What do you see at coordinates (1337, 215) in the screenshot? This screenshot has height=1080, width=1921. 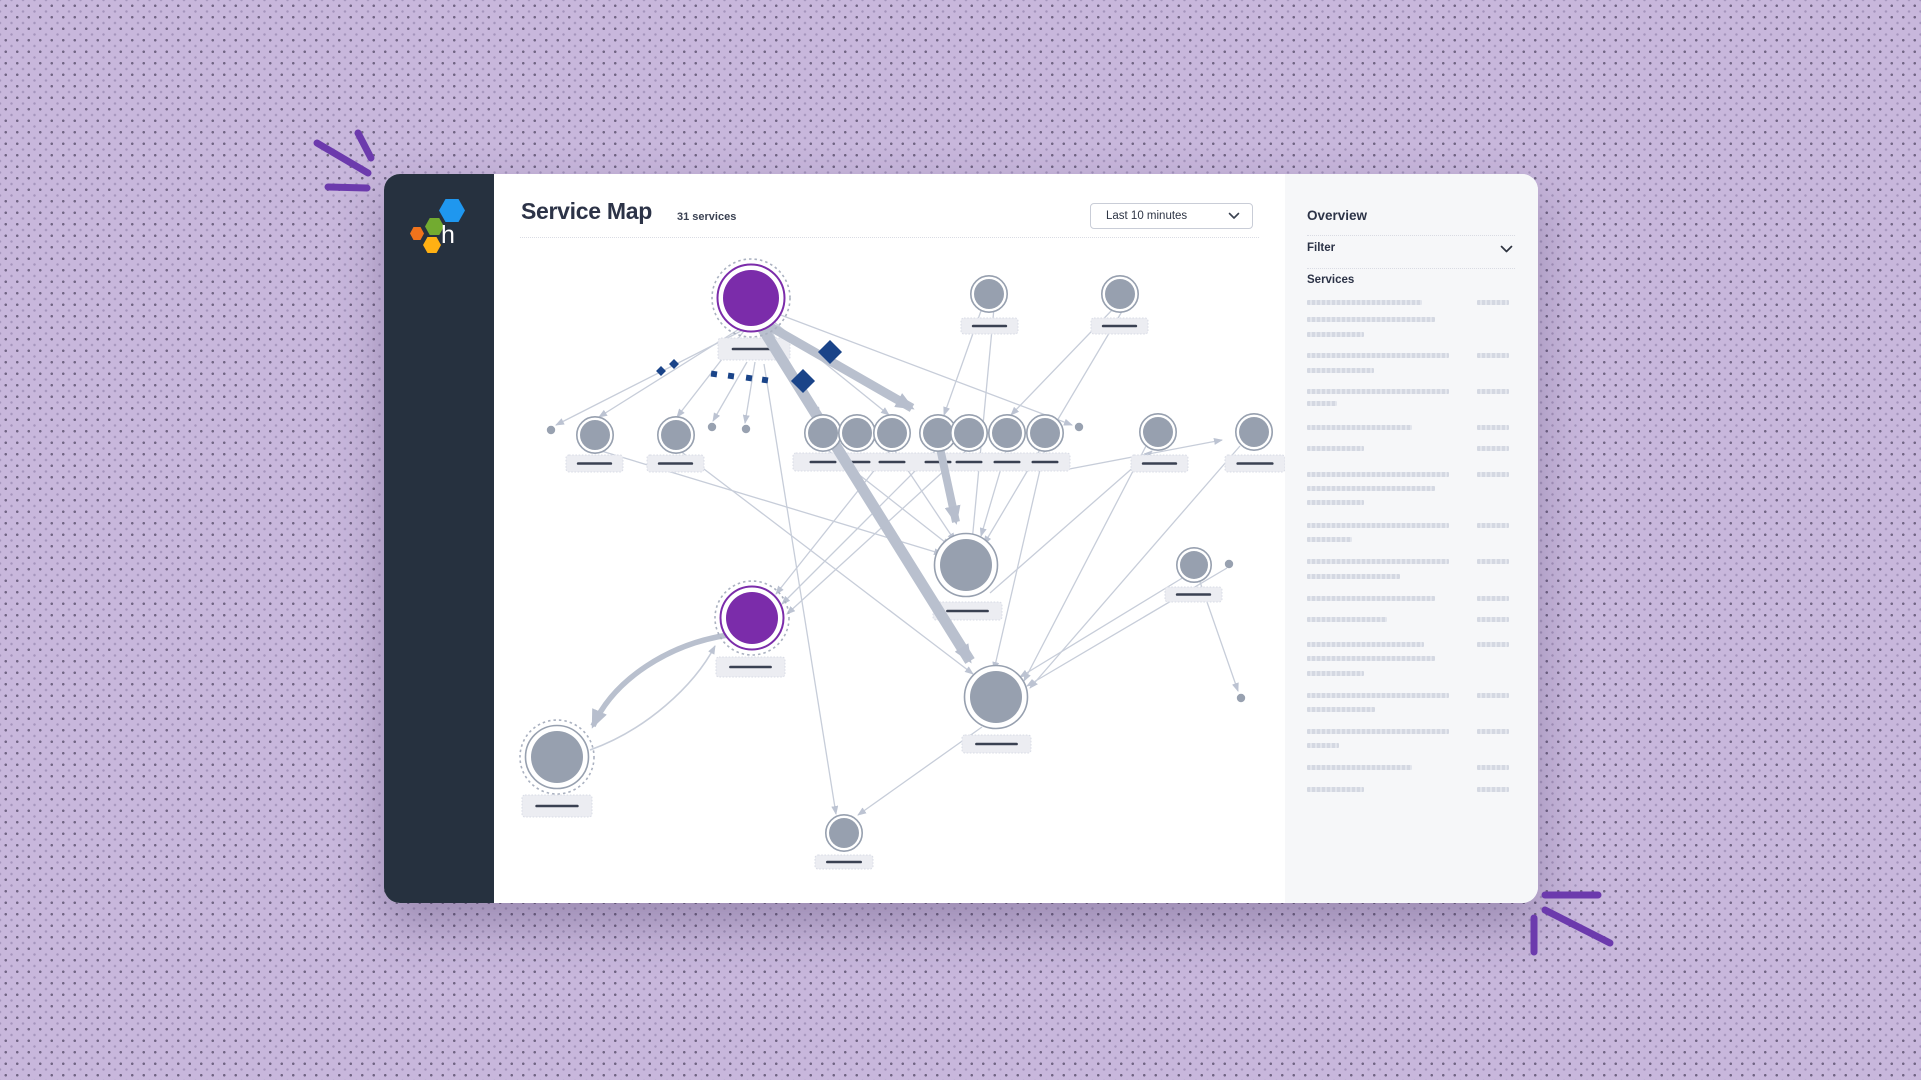 I see `overview-title: Overview` at bounding box center [1337, 215].